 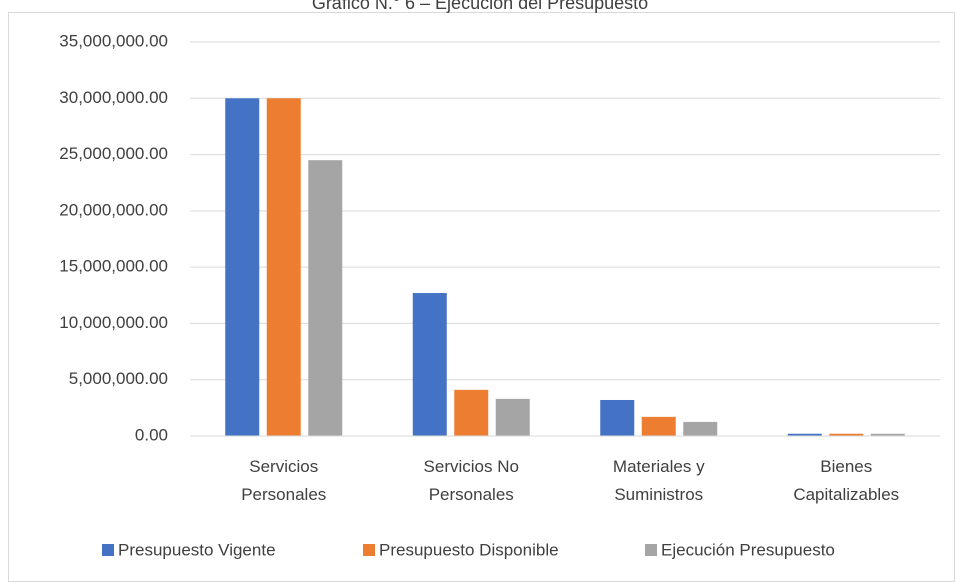 What do you see at coordinates (658, 494) in the screenshot?
I see `x-tick-label-line: Suministros` at bounding box center [658, 494].